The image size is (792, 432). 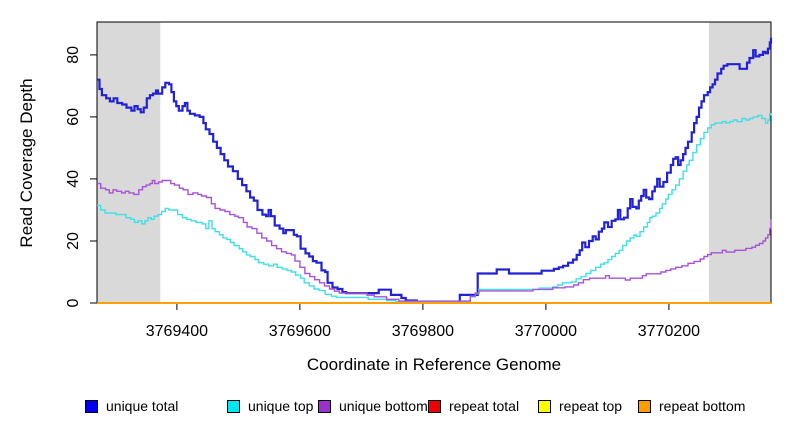 What do you see at coordinates (423, 331) in the screenshot?
I see `x-axis-tick-label: 3769800` at bounding box center [423, 331].